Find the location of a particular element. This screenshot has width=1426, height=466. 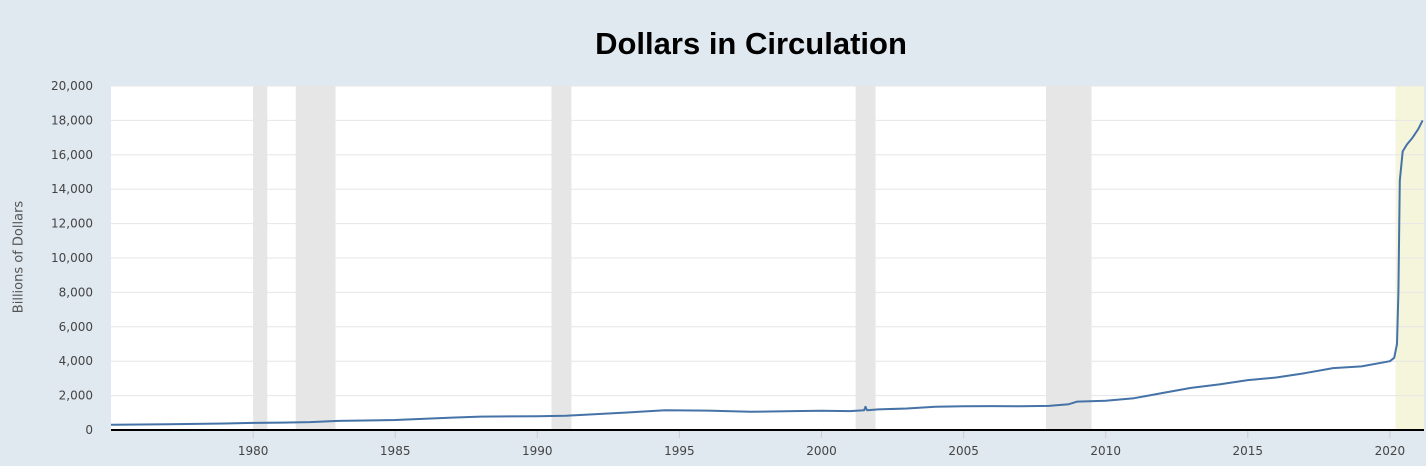

y-tick-label: 12,000 is located at coordinates (72, 224).